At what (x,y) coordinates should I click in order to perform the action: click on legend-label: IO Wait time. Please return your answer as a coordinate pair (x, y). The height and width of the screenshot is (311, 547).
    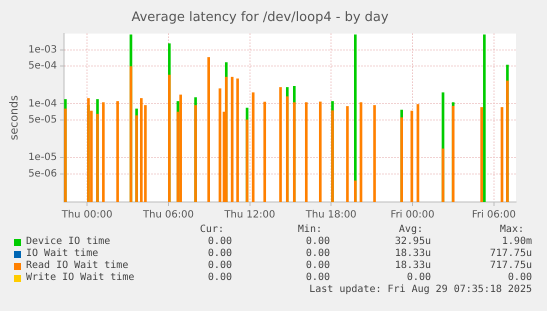
    Looking at the image, I should click on (62, 253).